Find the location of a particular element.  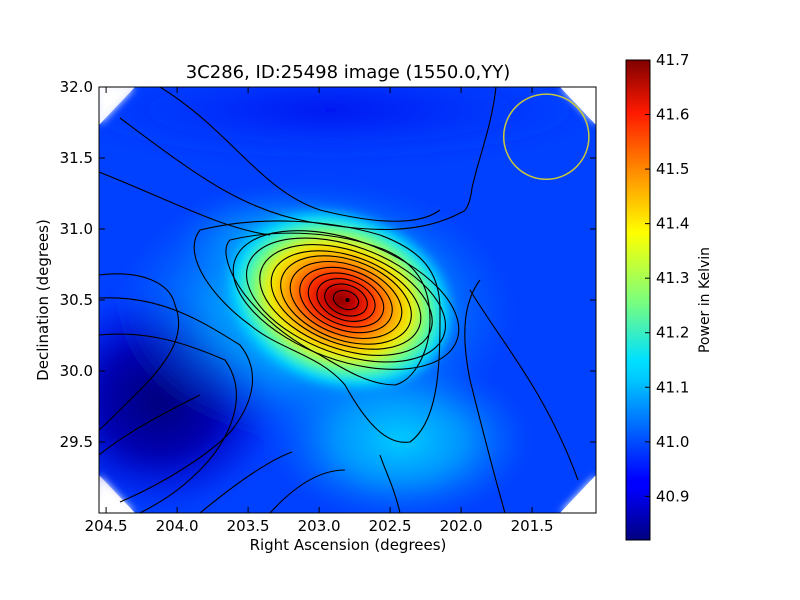

colorbar-tick-label: 40.9 is located at coordinates (672, 496).